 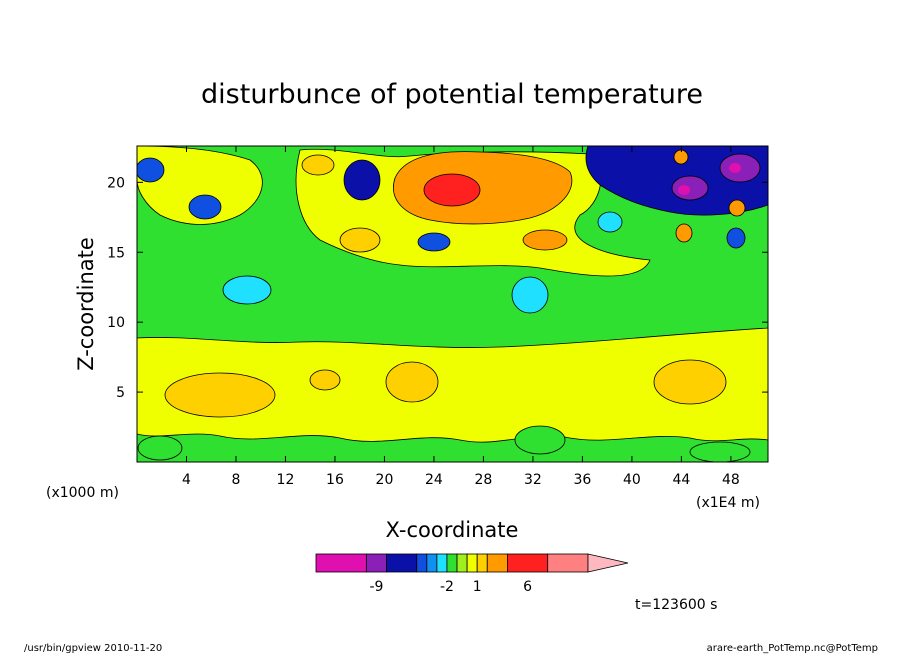 What do you see at coordinates (452, 385) in the screenshot?
I see `lower-warm-band` at bounding box center [452, 385].